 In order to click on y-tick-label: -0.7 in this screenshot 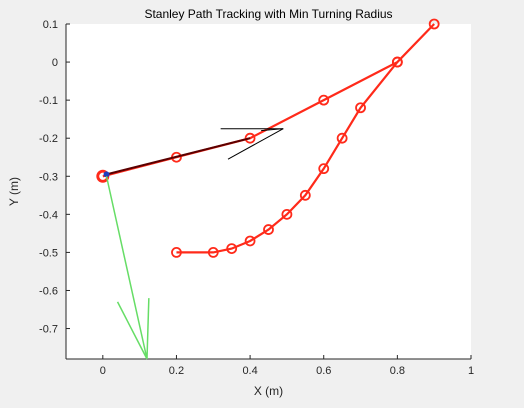, I will do `click(48, 330)`.